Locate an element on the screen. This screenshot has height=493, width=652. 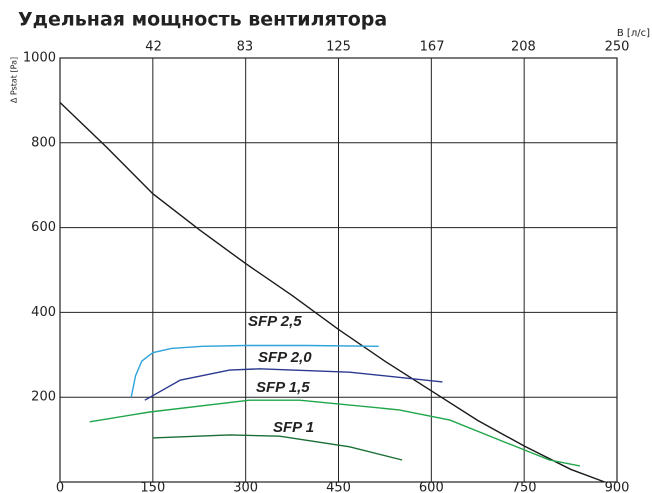
x2-tick-label: 83 is located at coordinates (245, 47).